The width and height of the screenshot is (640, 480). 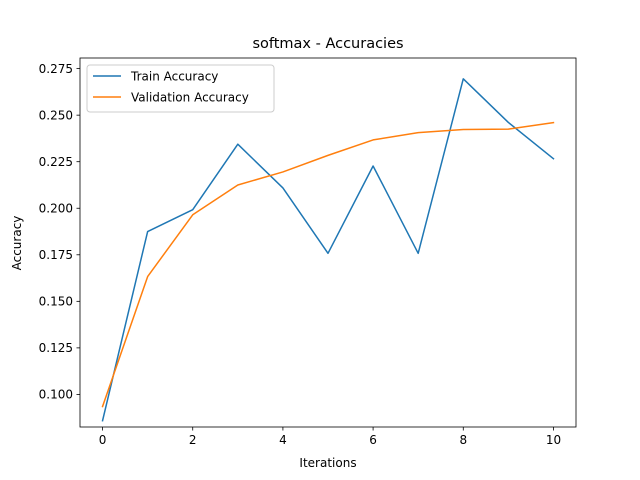 What do you see at coordinates (56, 69) in the screenshot?
I see `y-tick-label-7: 0.275` at bounding box center [56, 69].